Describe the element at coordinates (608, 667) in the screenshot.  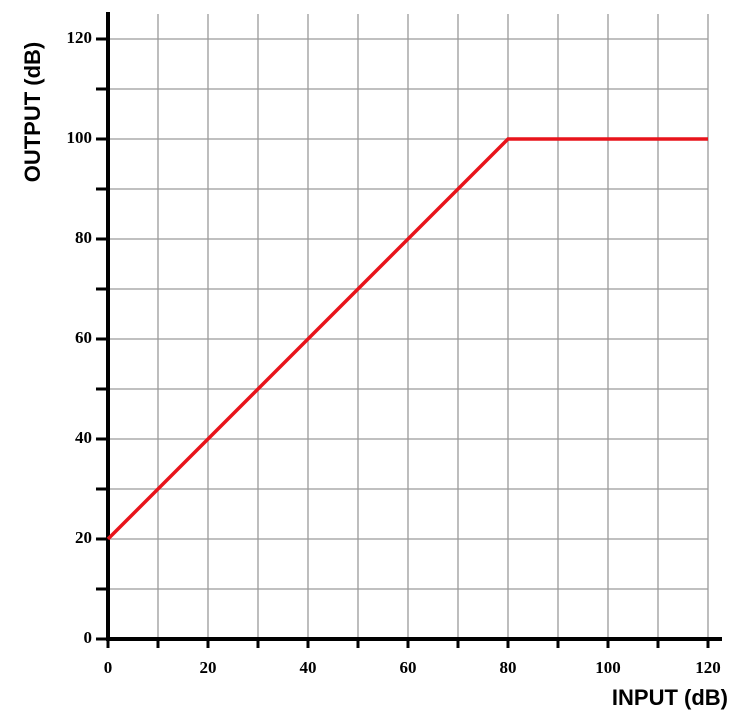
I see `x-tick-label: 100` at that location.